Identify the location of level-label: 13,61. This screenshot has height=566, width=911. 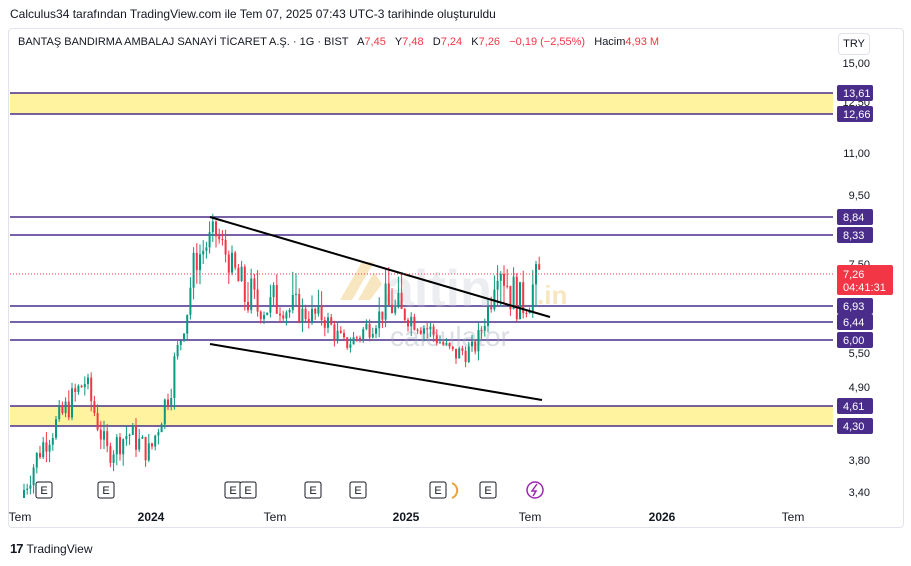
(857, 94).